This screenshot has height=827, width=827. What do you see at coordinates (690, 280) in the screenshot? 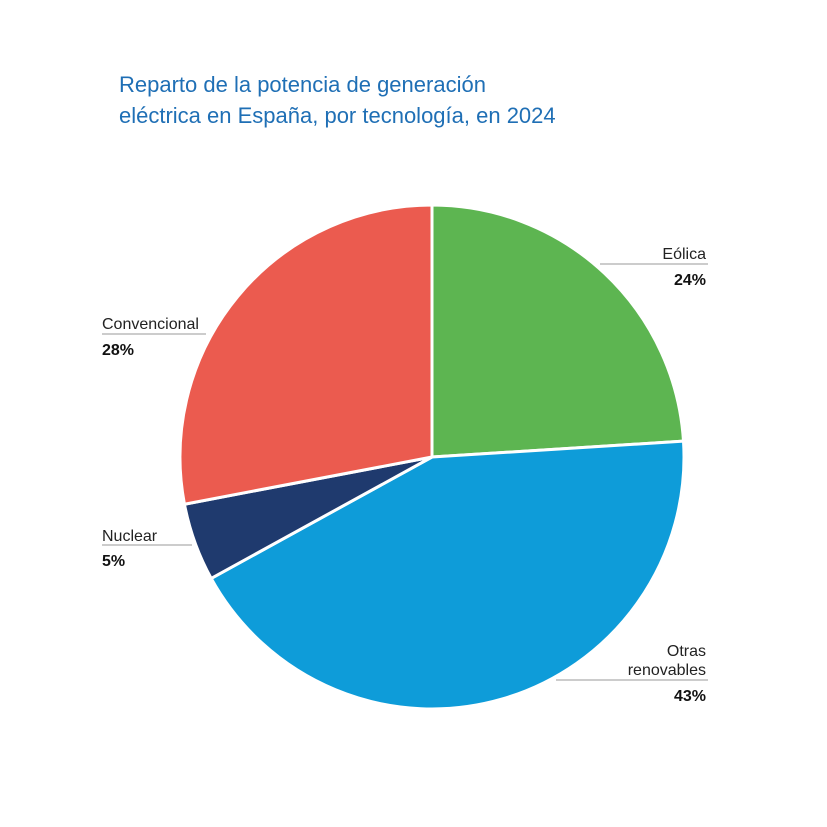
I see `slice-value-eolica: 24%` at bounding box center [690, 280].